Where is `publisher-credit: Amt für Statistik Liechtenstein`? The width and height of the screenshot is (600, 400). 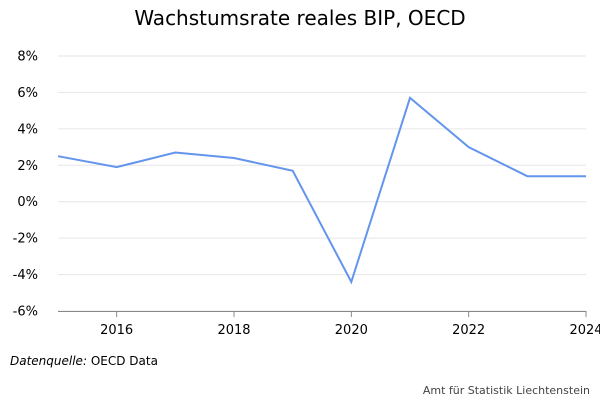
publisher-credit: Amt für Statistik Liechtenstein is located at coordinates (506, 390).